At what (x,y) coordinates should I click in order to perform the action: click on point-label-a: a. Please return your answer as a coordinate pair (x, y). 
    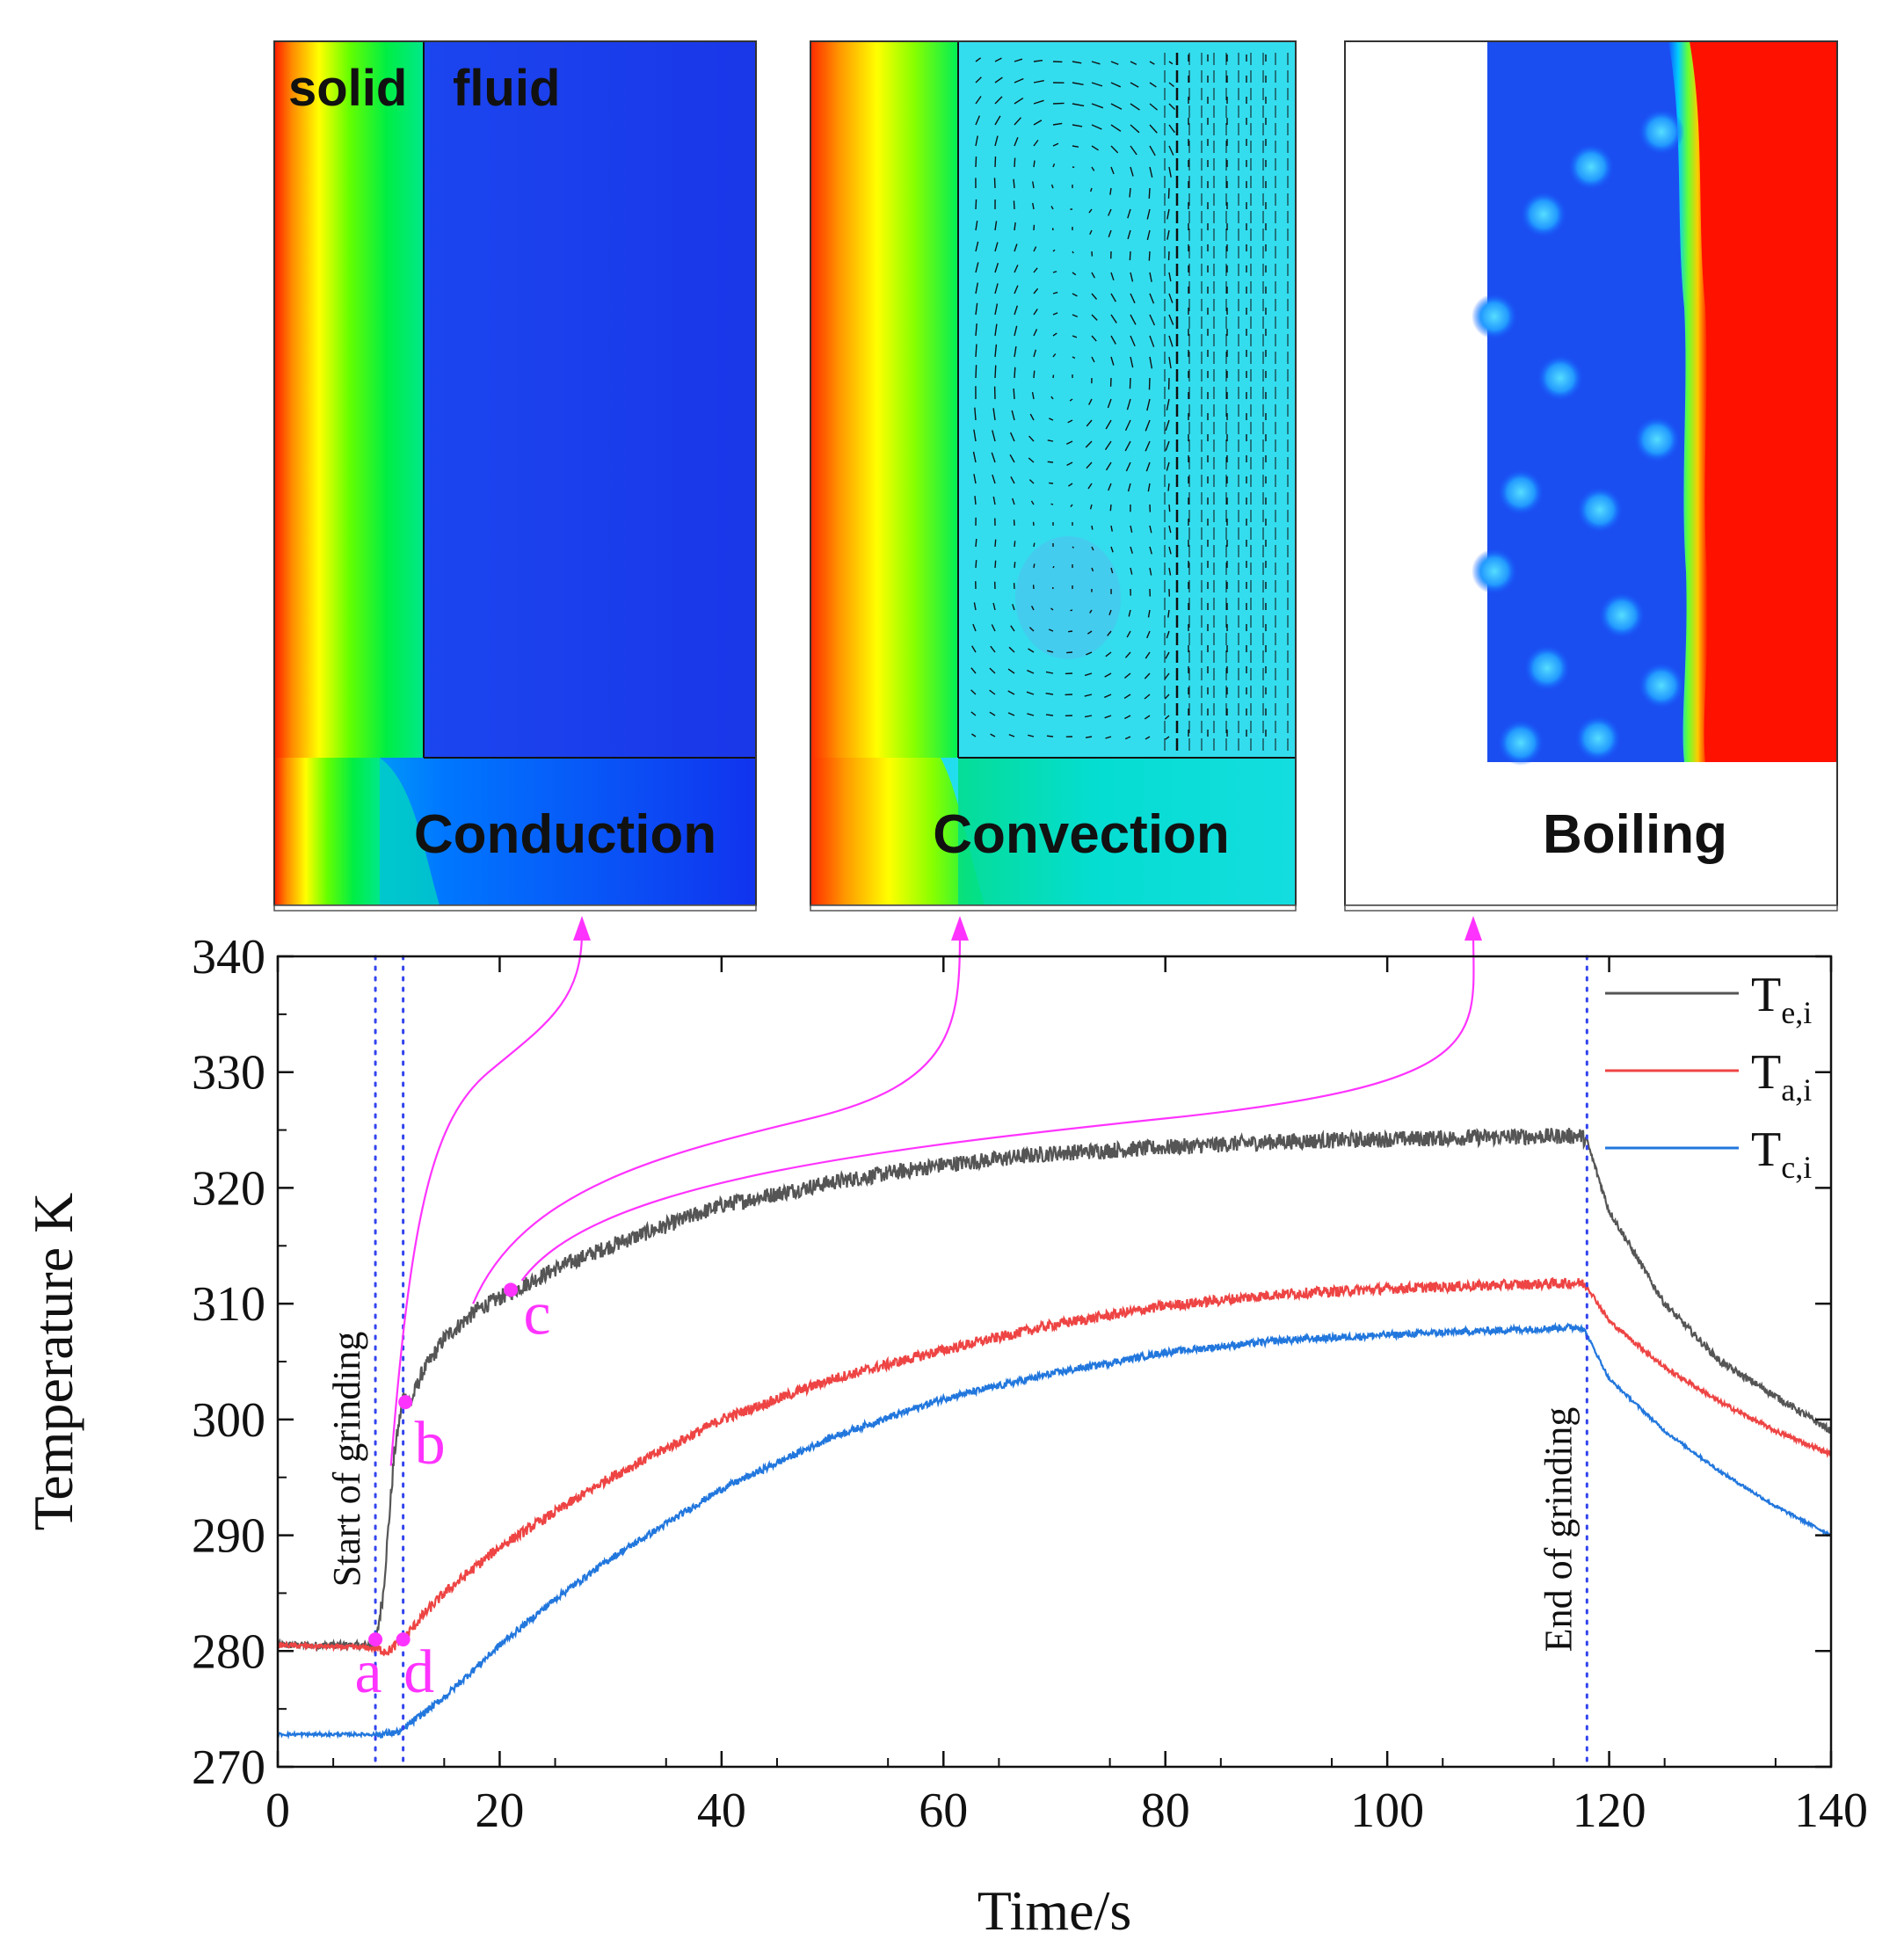
    Looking at the image, I should click on (368, 1672).